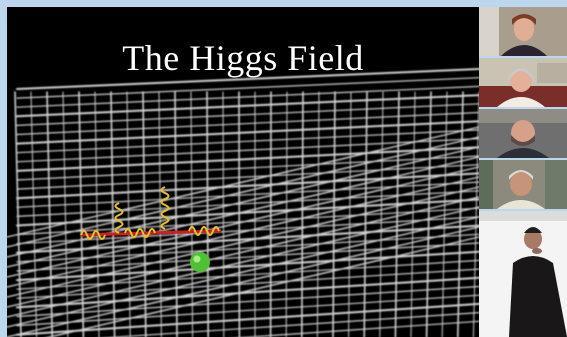 This screenshot has height=337, width=567. What do you see at coordinates (243, 58) in the screenshot?
I see `slide-title: The Higgs Field` at bounding box center [243, 58].